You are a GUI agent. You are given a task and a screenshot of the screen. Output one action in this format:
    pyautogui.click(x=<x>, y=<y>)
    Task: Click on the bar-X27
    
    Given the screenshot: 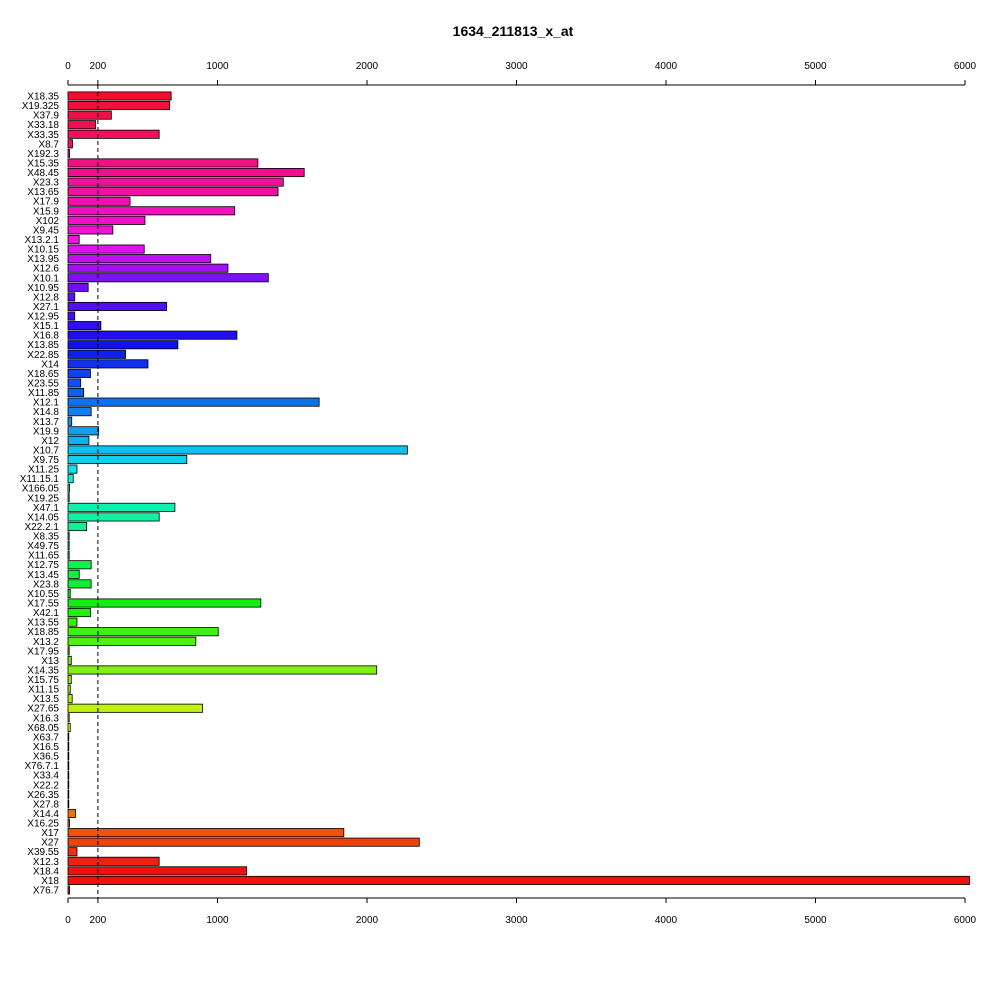 What is the action you would take?
    pyautogui.click(x=243, y=842)
    